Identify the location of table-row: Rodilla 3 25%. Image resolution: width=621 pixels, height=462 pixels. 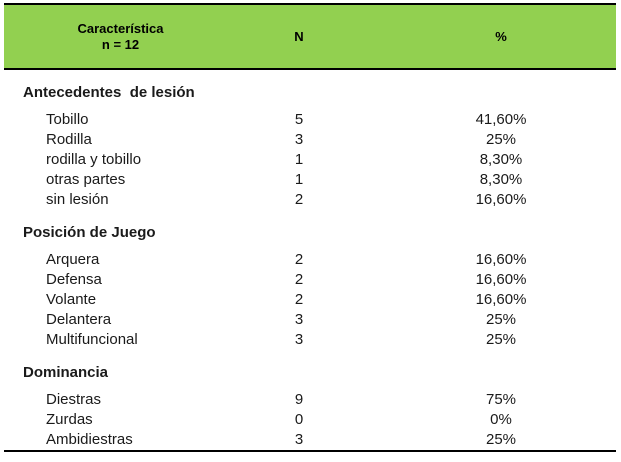
(310, 140).